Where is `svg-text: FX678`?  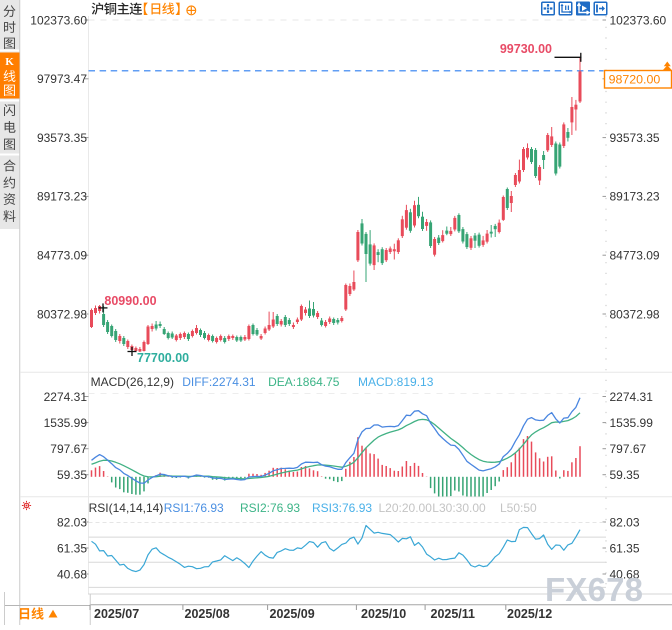
svg-text: FX678 is located at coordinates (594, 589).